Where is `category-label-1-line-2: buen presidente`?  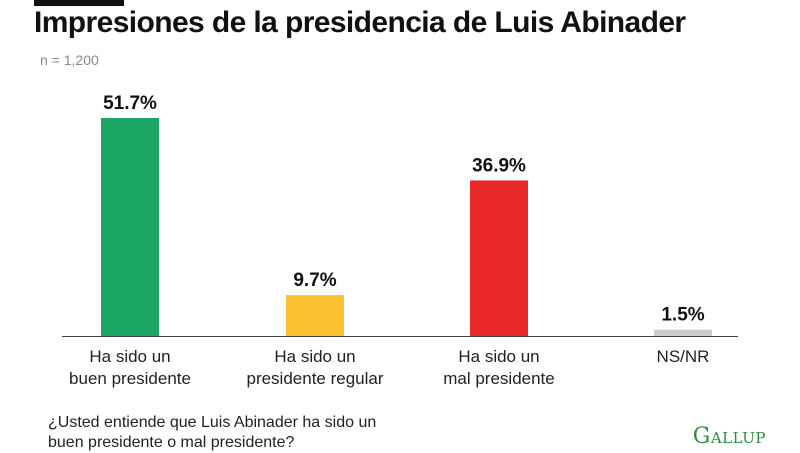 category-label-1-line-2: buen presidente is located at coordinates (130, 378).